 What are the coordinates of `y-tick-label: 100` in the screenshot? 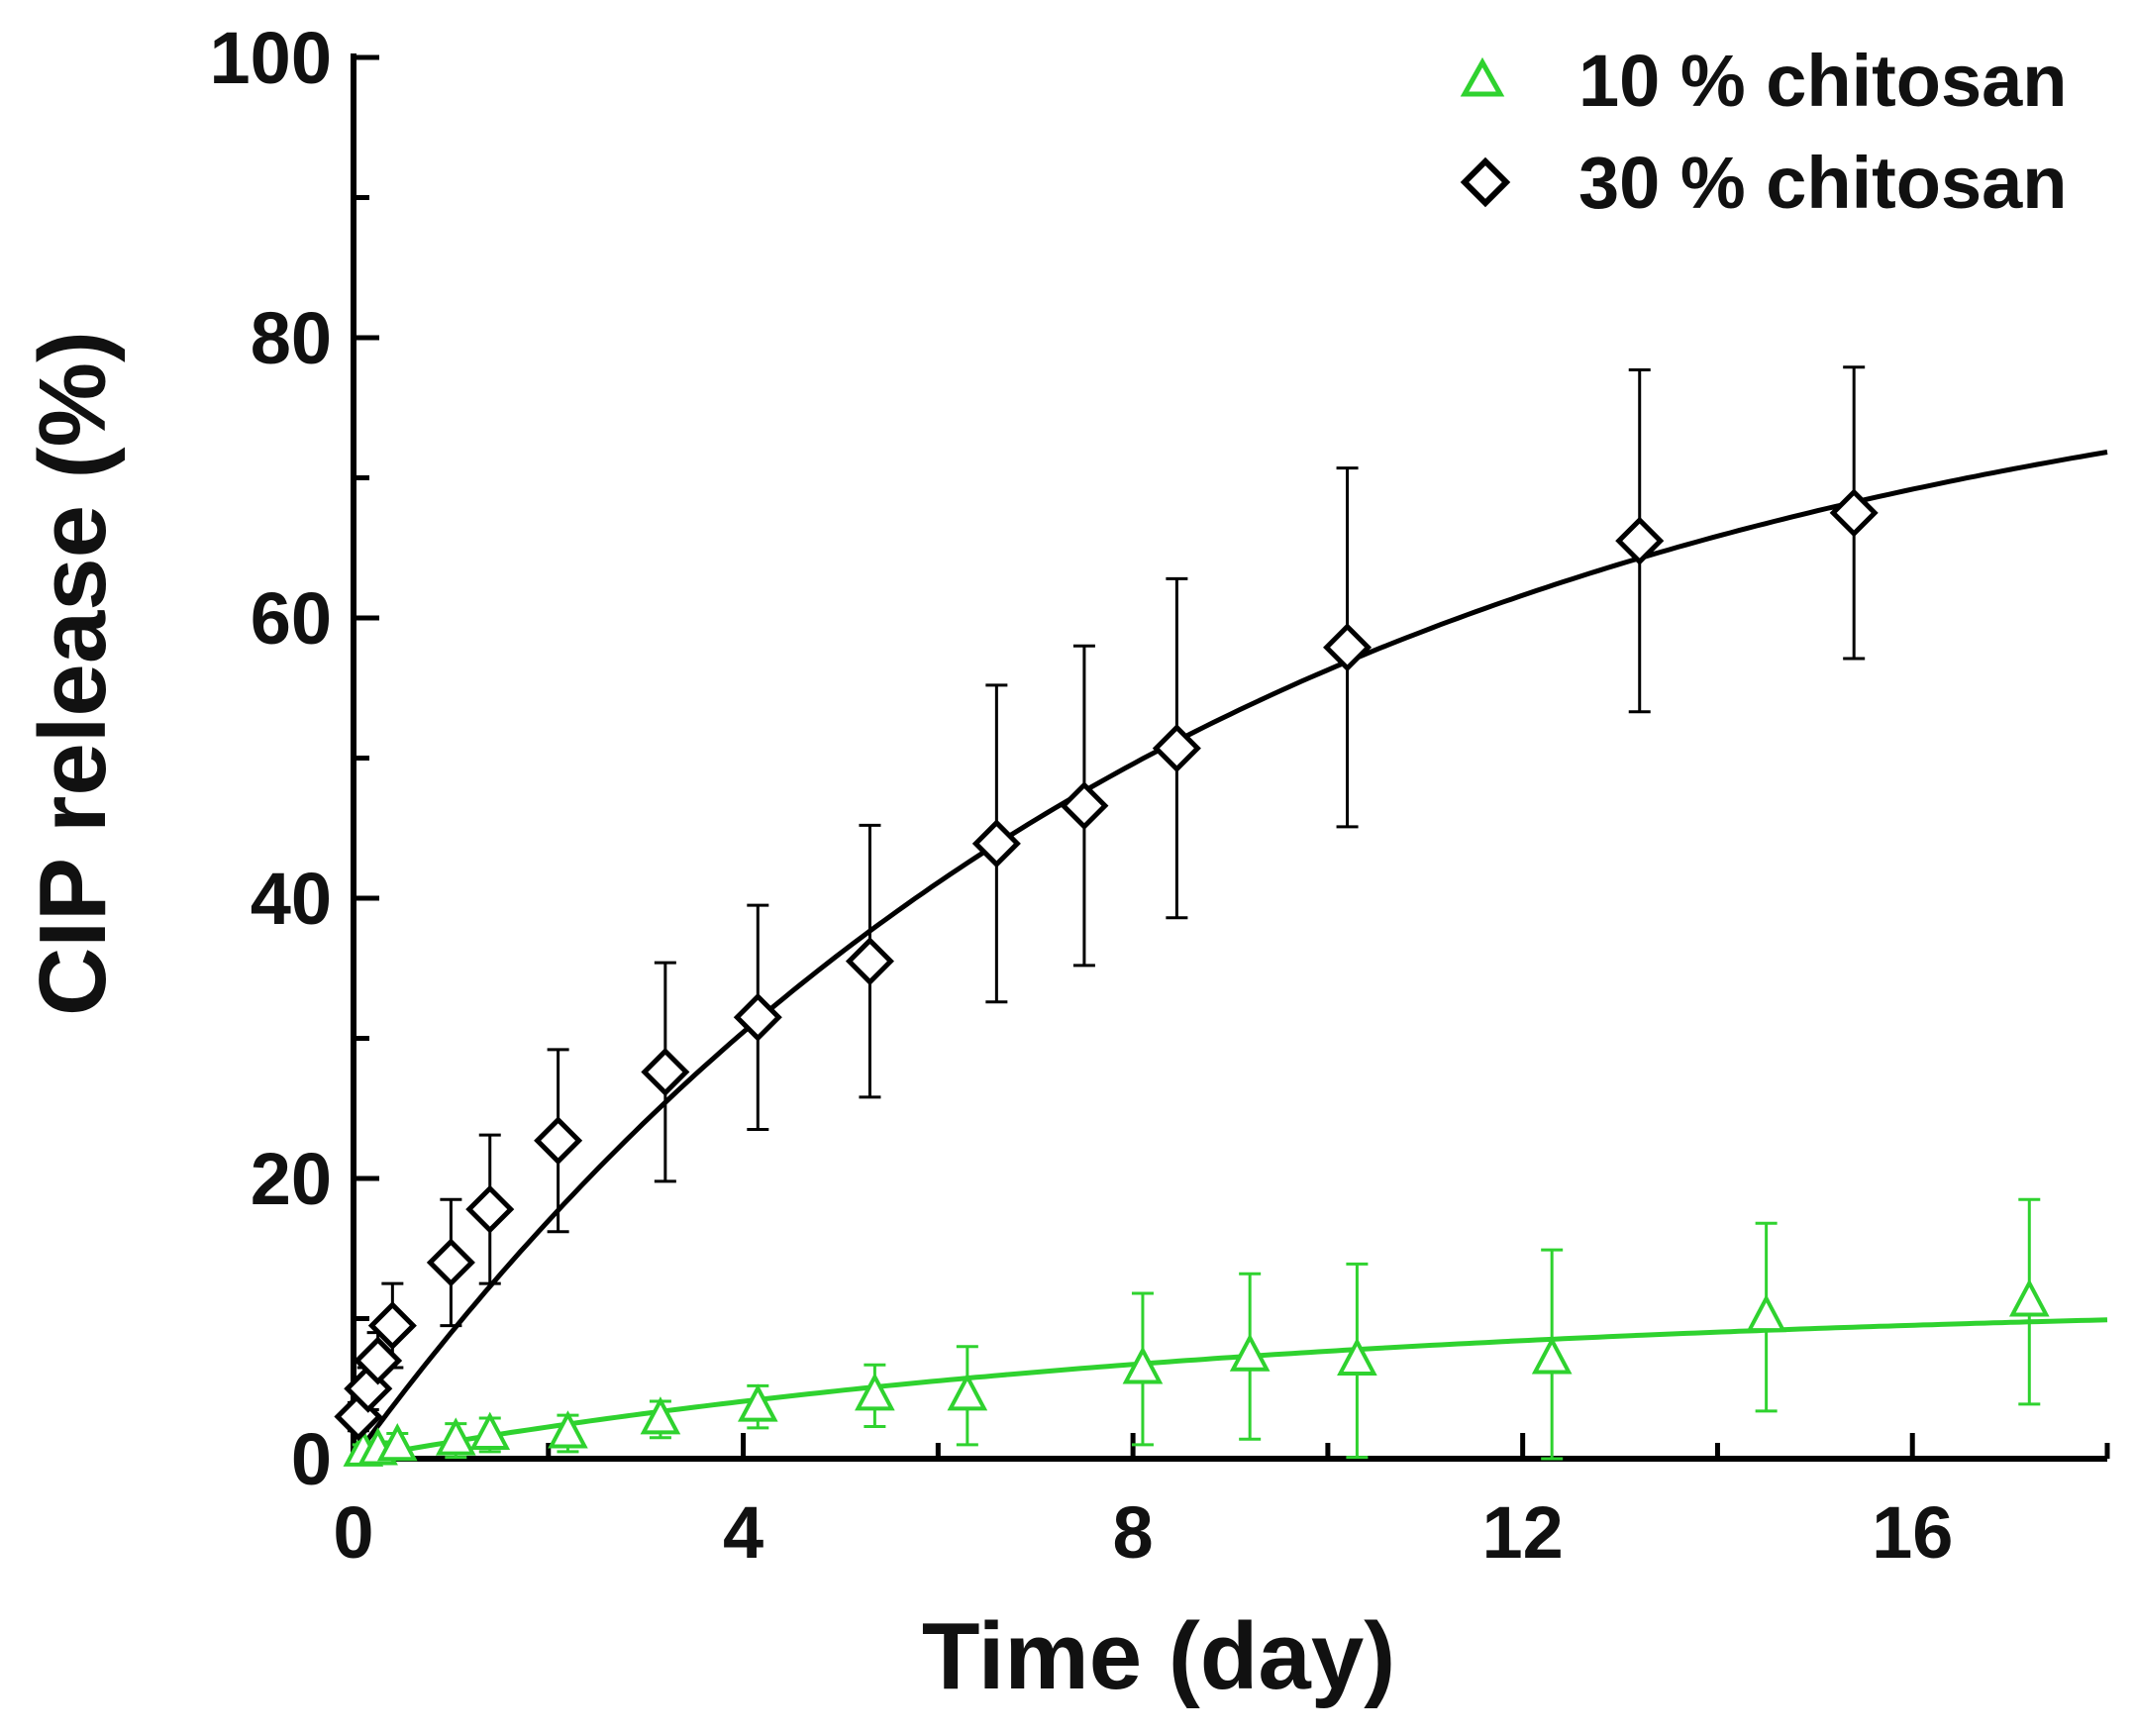 It's located at (271, 58).